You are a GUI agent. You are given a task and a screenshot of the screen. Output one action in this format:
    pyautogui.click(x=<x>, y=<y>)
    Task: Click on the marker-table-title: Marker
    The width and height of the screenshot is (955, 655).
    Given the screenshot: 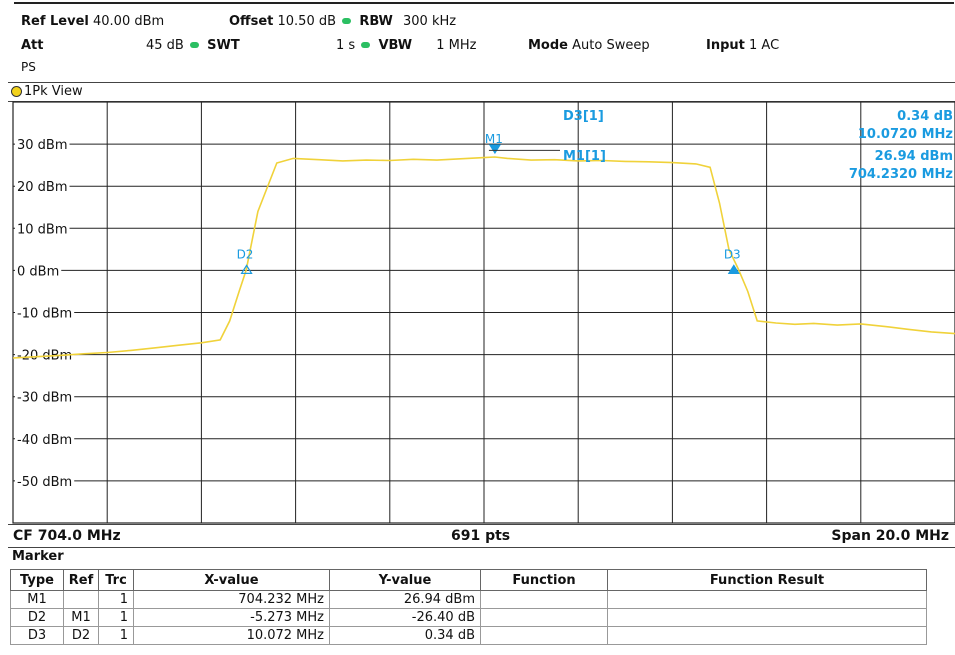 What is the action you would take?
    pyautogui.click(x=38, y=556)
    